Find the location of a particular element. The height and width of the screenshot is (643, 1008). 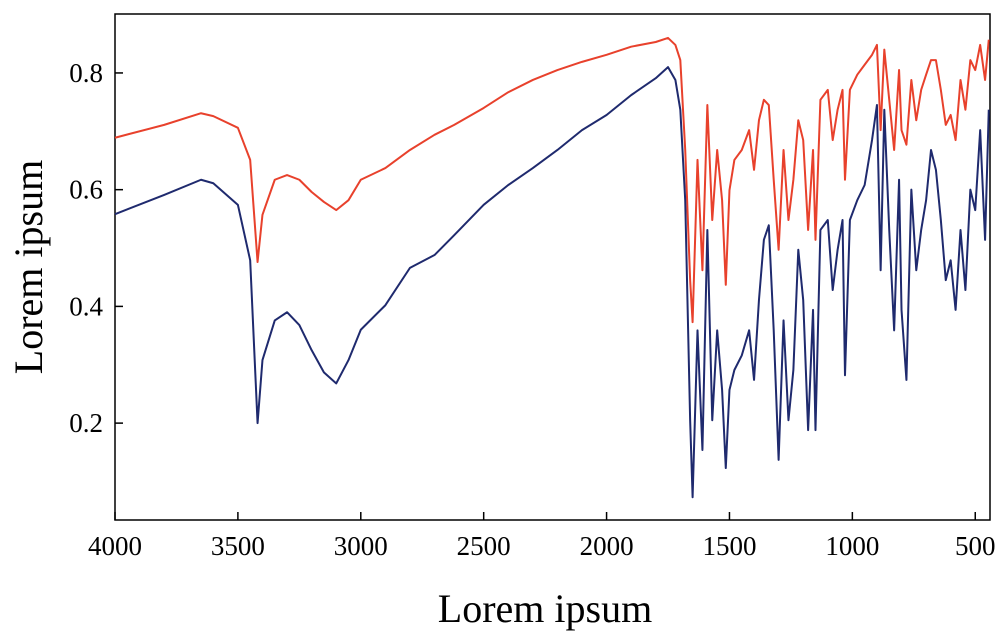

x-tick-label: 1000 is located at coordinates (852, 546).